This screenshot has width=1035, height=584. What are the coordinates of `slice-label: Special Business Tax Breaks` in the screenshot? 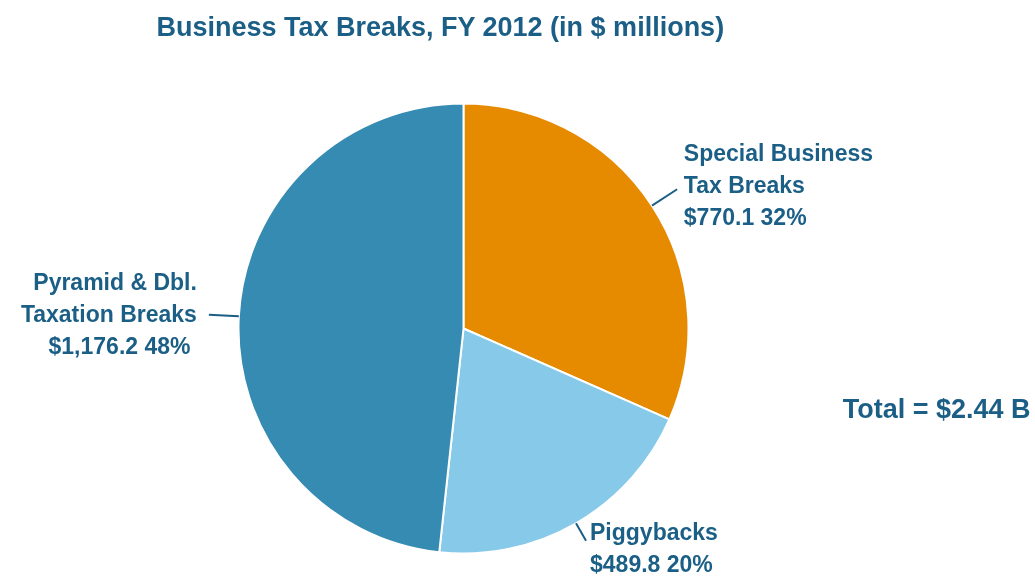 It's located at (778, 168).